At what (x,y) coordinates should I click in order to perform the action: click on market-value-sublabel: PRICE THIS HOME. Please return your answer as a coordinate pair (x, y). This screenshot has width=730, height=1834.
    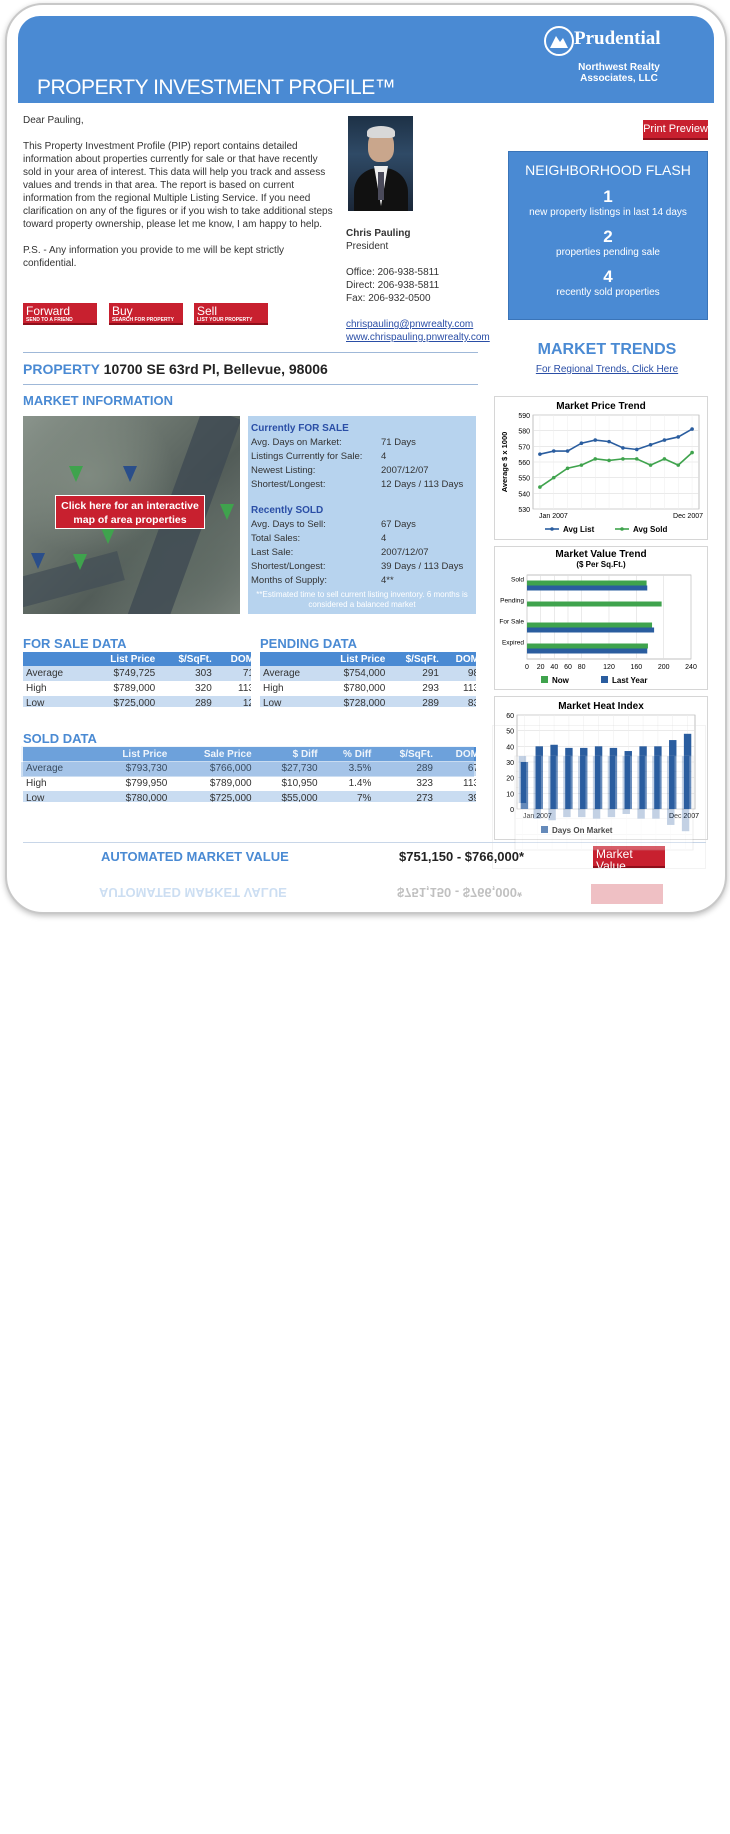
    Looking at the image, I should click on (618, 875).